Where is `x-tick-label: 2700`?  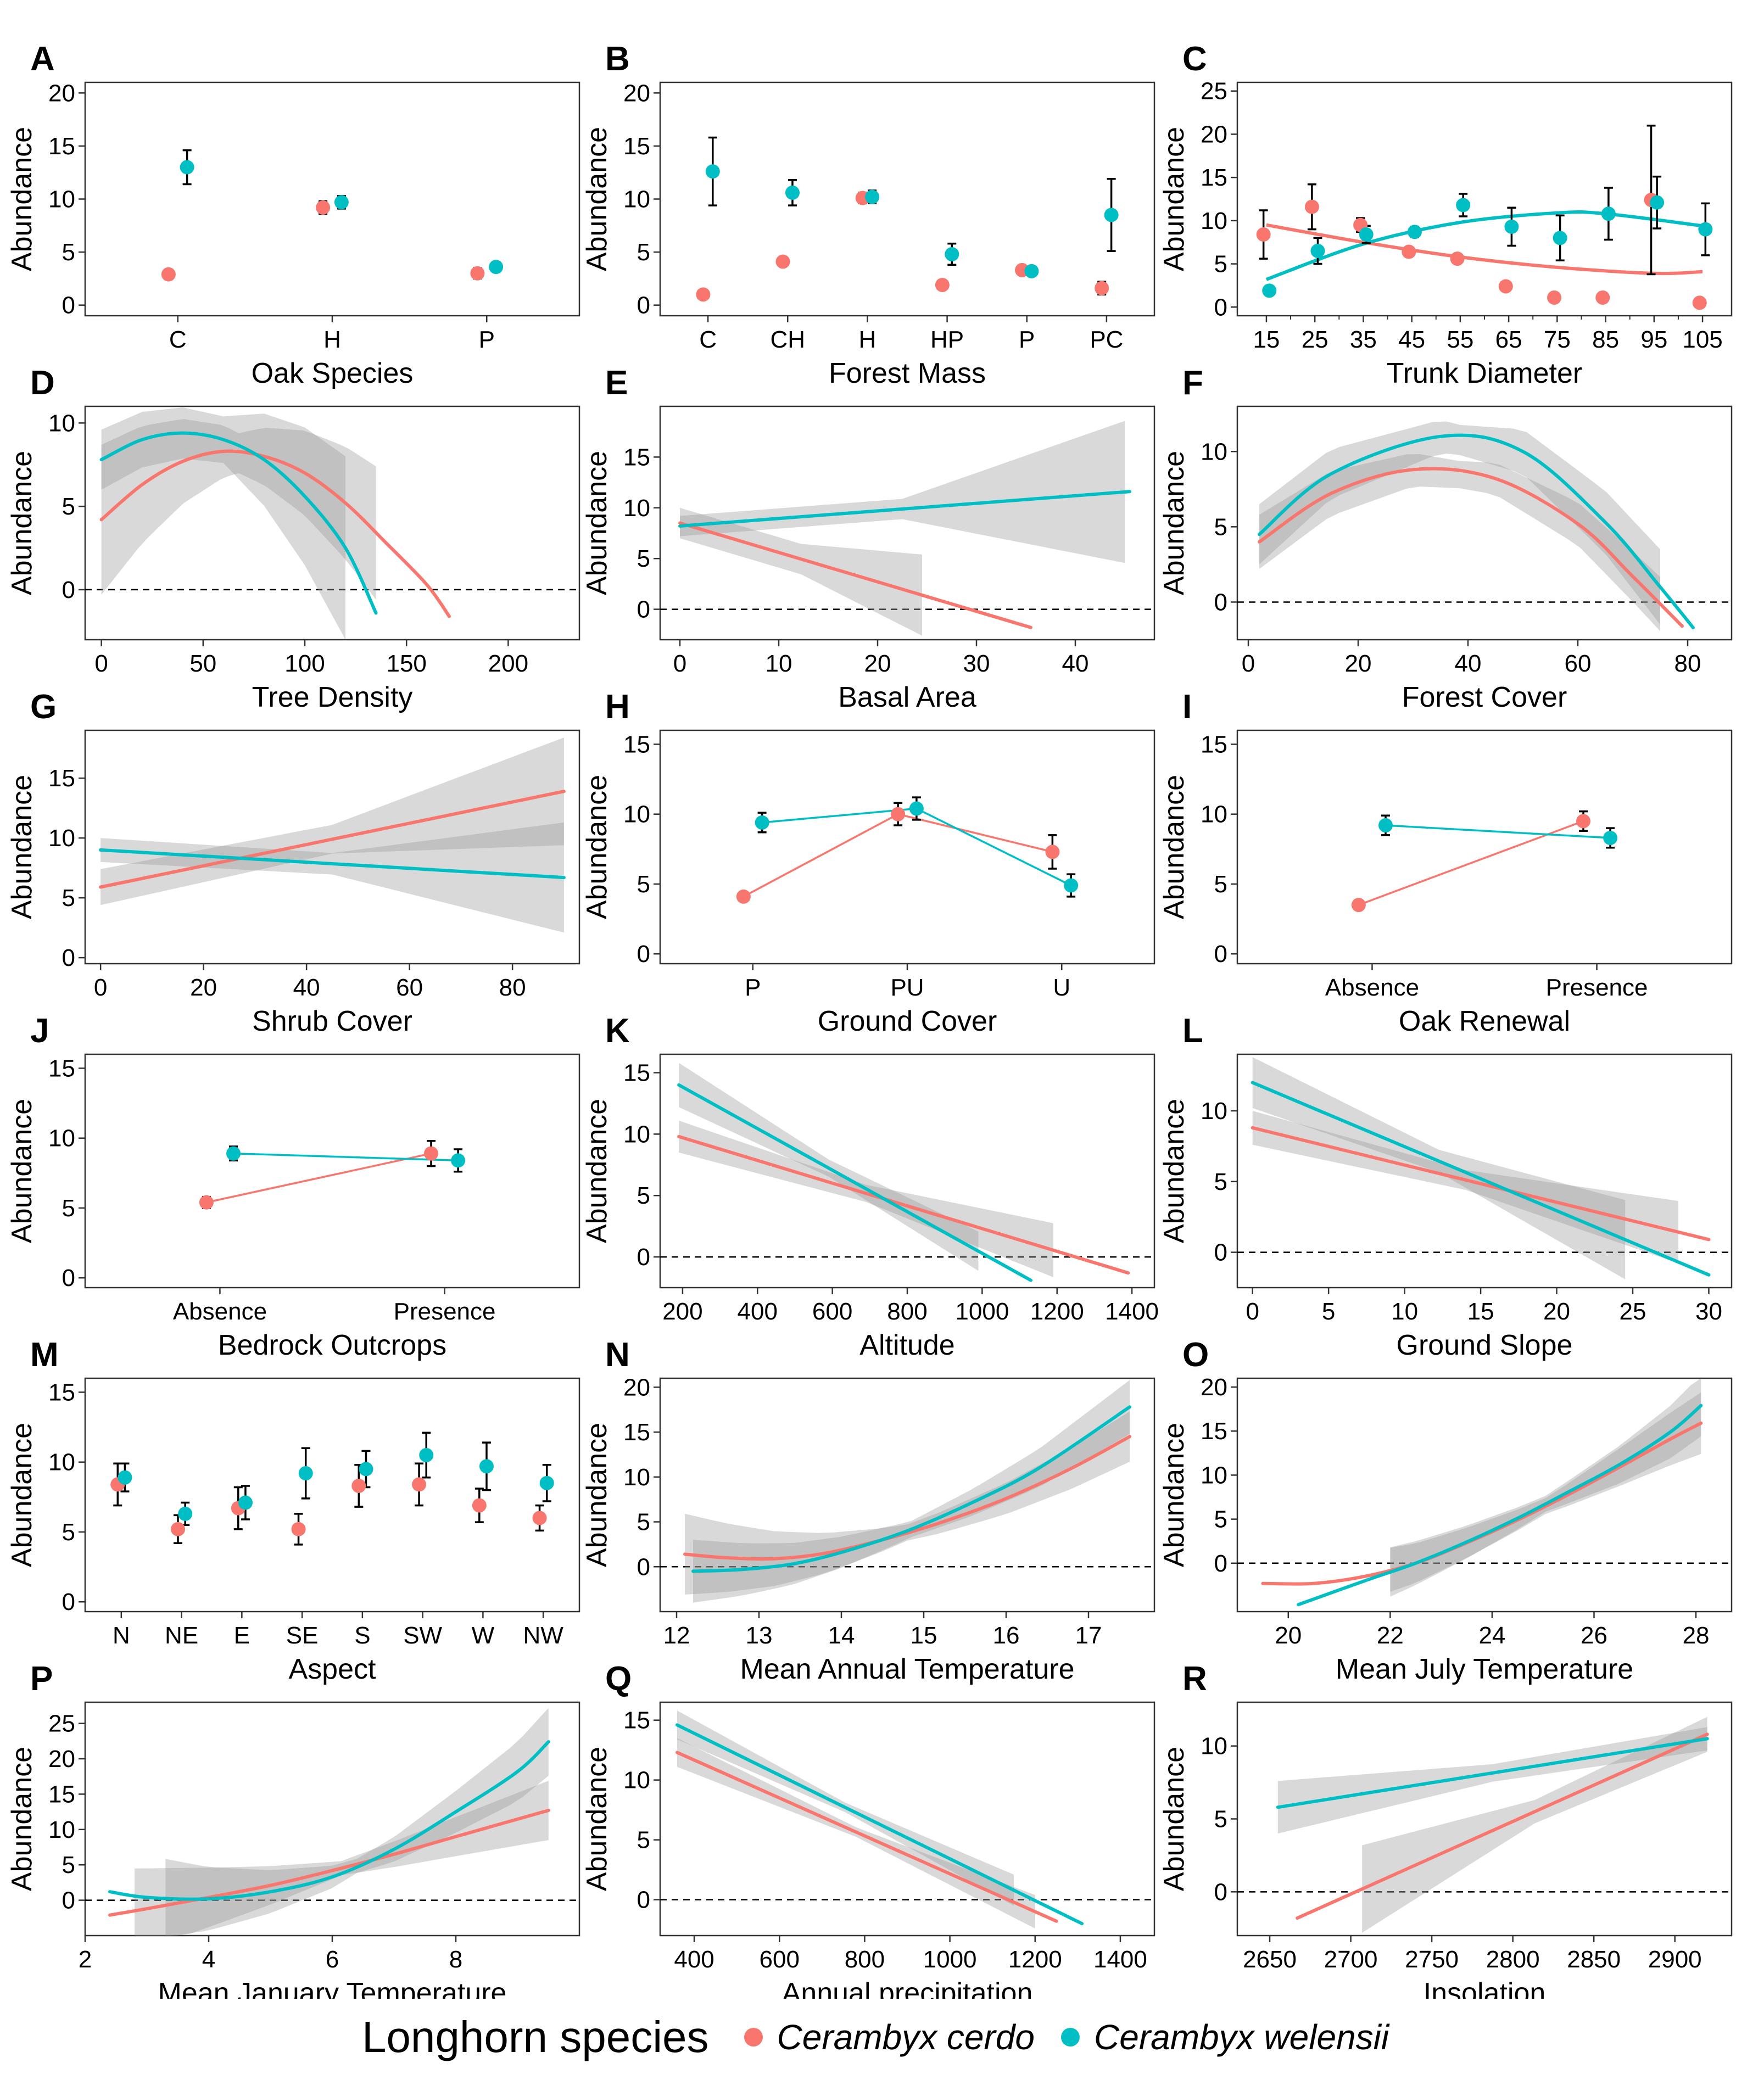
x-tick-label: 2700 is located at coordinates (1351, 1959).